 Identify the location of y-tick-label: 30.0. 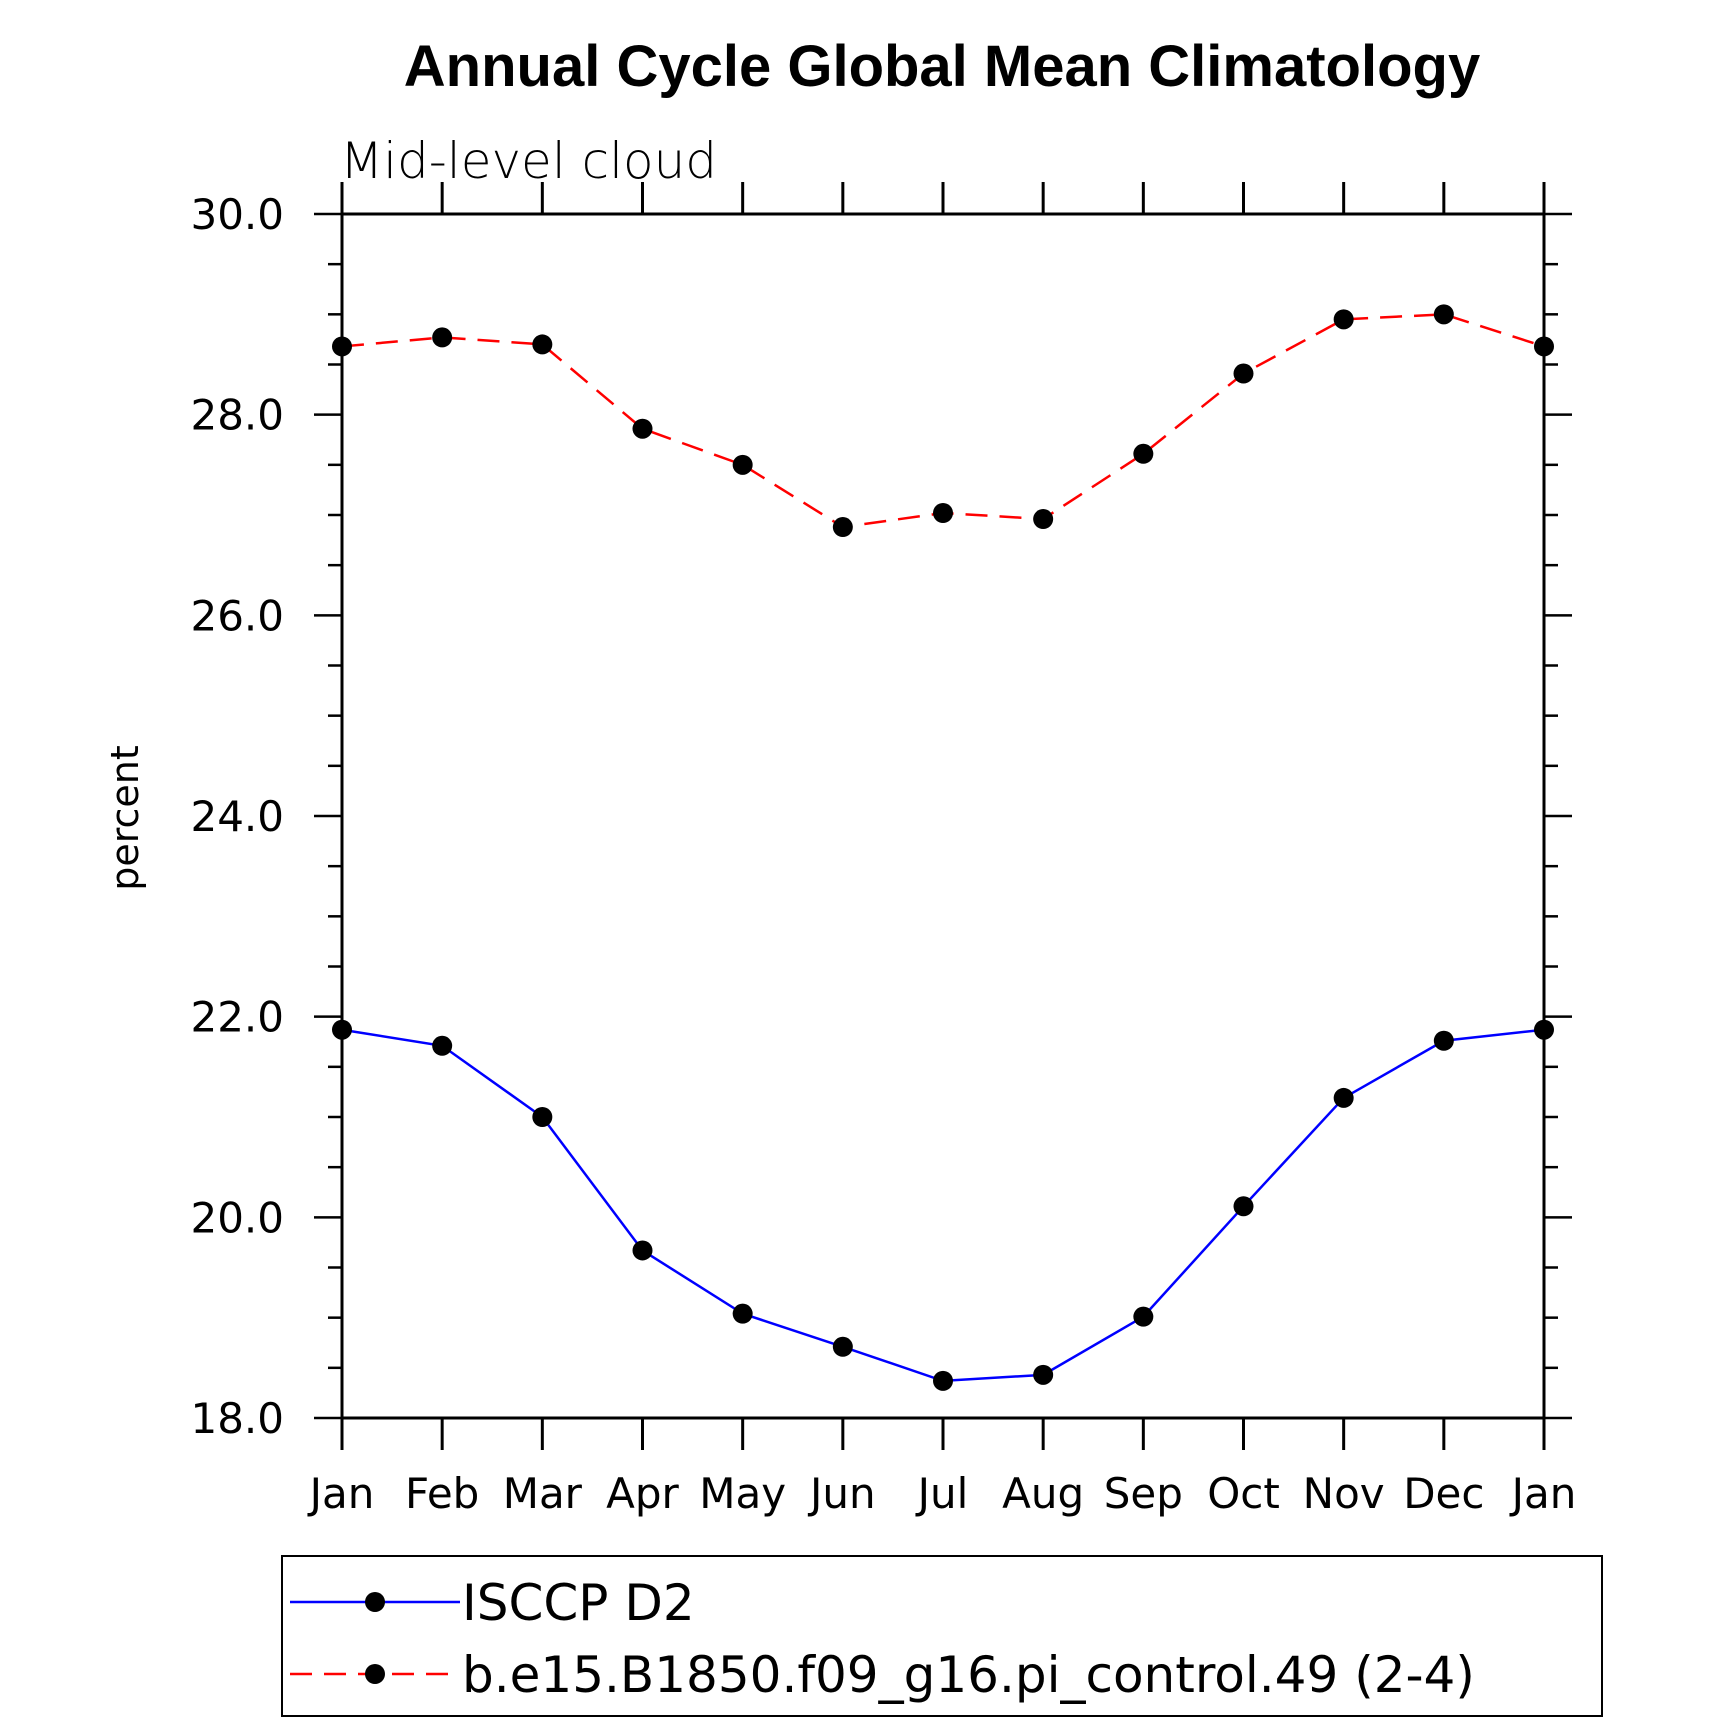
(237, 214).